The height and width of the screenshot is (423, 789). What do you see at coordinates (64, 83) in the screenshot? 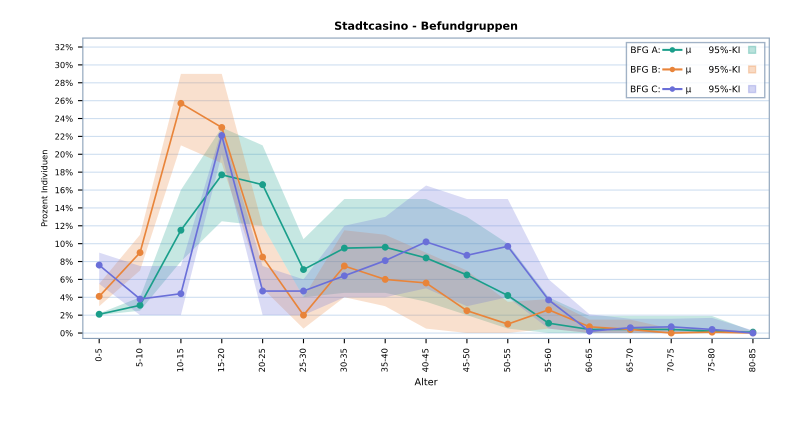
I see `y-tick-label: 28%` at bounding box center [64, 83].